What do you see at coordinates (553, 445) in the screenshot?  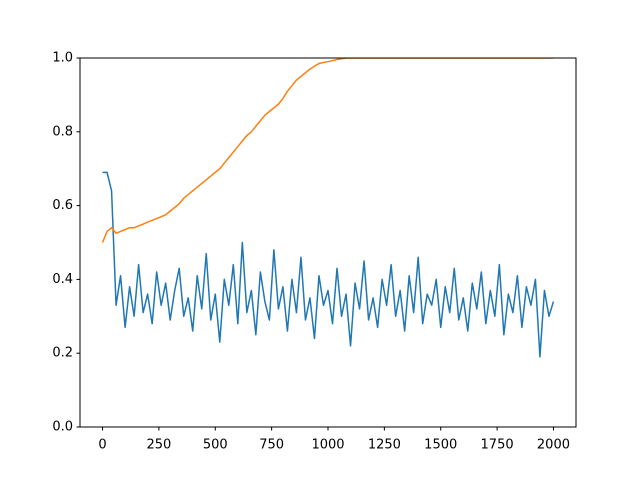 I see `x-tick-label: 2000` at bounding box center [553, 445].